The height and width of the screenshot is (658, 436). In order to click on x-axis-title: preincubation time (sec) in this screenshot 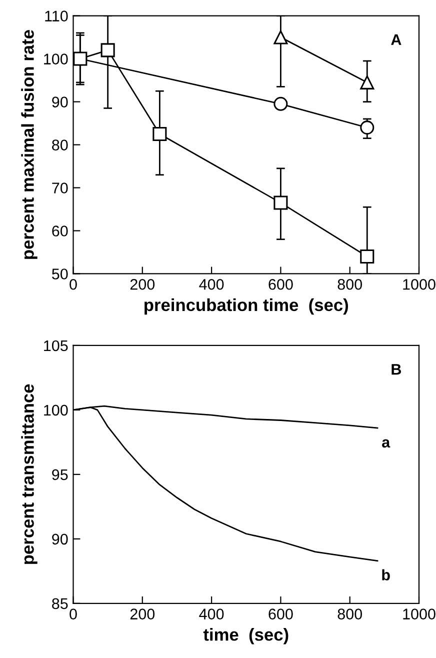, I will do `click(246, 306)`.